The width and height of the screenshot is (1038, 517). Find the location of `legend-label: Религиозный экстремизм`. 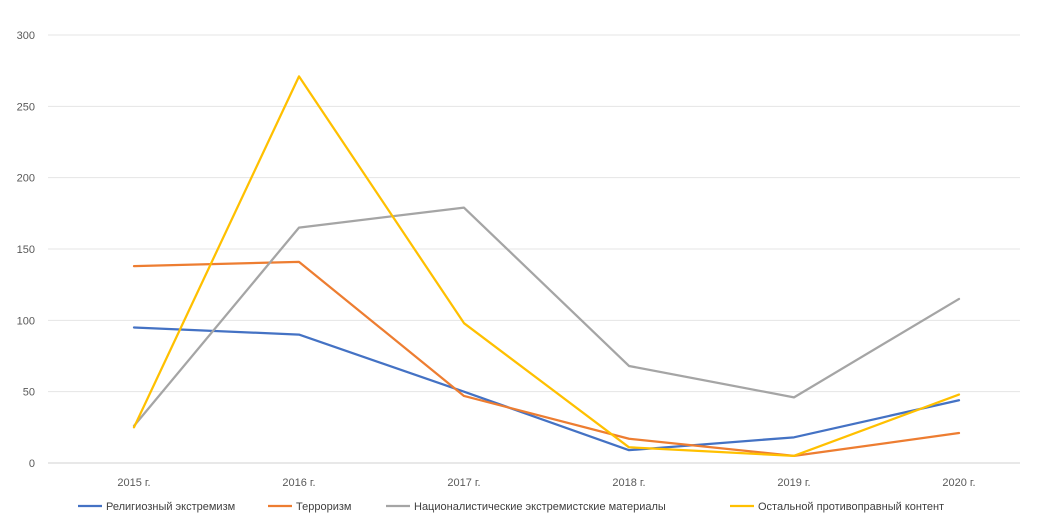

legend-label: Религиозный экстремизм is located at coordinates (170, 507).